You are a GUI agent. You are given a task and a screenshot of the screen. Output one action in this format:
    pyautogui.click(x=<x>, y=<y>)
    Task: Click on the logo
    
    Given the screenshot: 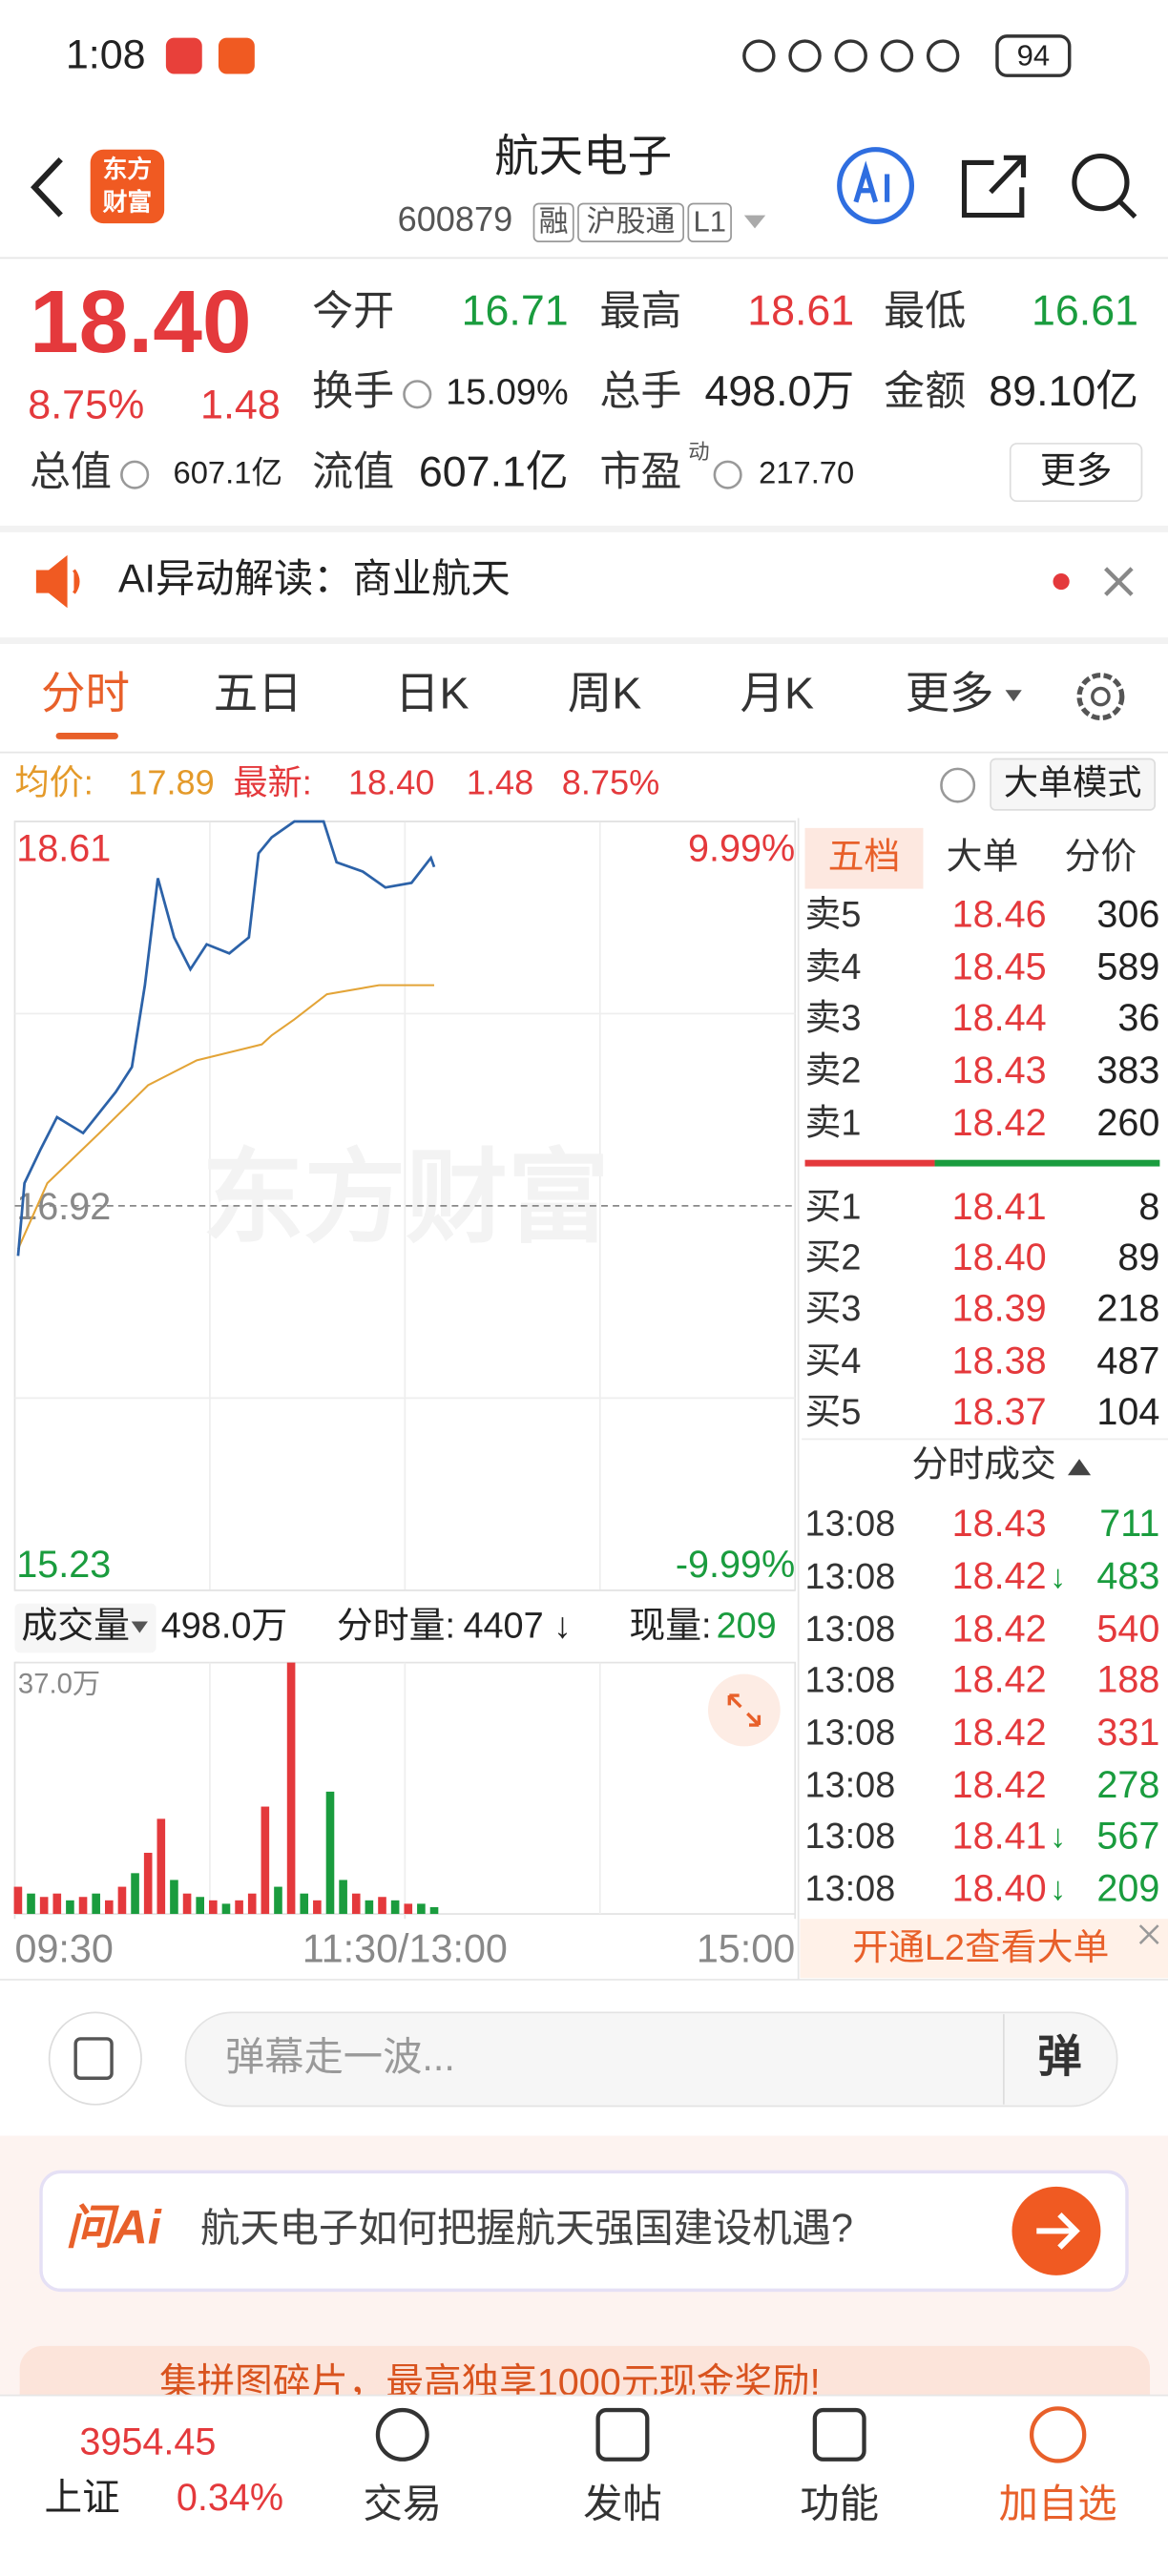 What is the action you would take?
    pyautogui.click(x=128, y=186)
    